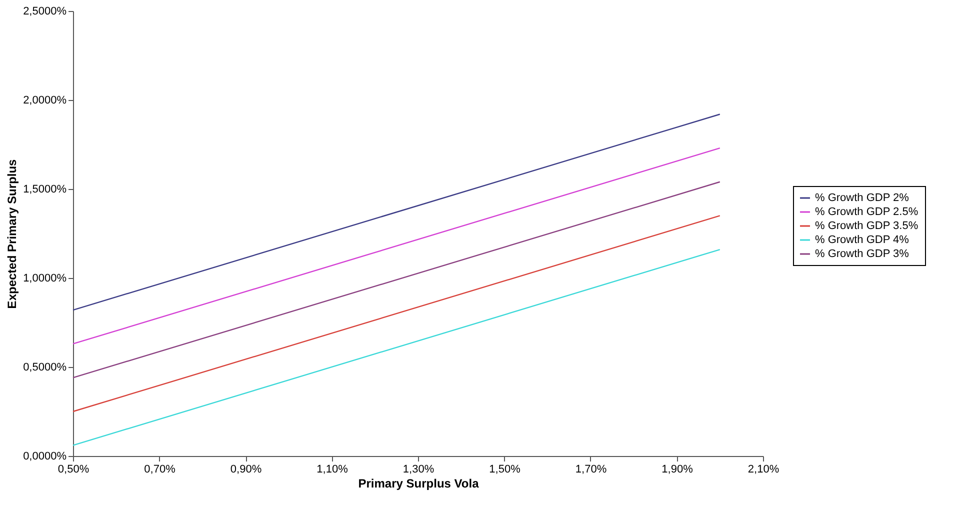  Describe the element at coordinates (45, 368) in the screenshot. I see `y-tick-label: 0,5000%` at that location.